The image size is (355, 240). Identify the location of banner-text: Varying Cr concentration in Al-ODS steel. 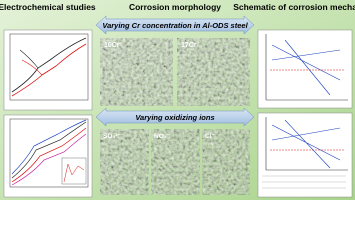
(175, 25).